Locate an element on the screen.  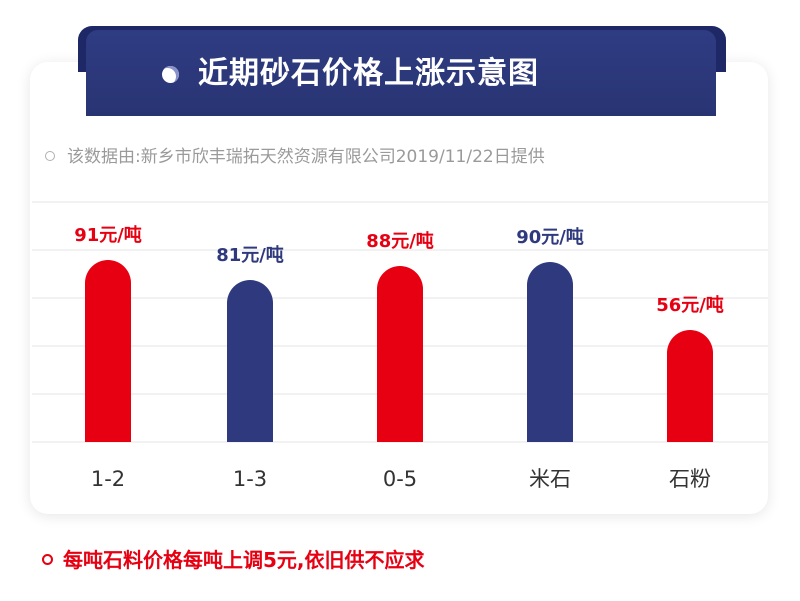
x-tick-label: 0-5 is located at coordinates (400, 479).